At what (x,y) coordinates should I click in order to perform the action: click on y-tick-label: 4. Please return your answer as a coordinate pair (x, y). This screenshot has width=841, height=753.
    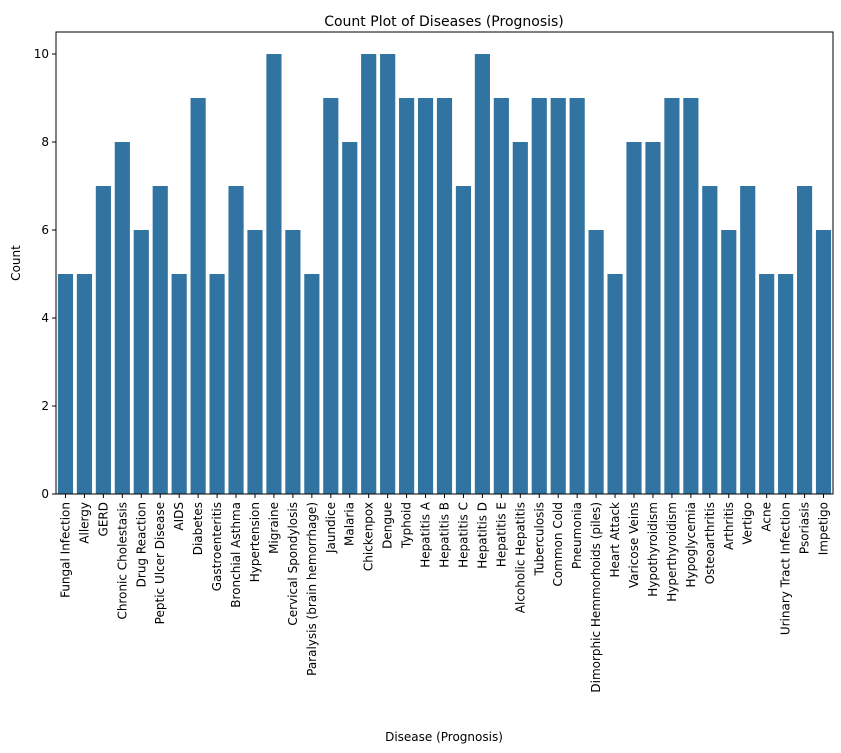
    Looking at the image, I should click on (45, 318).